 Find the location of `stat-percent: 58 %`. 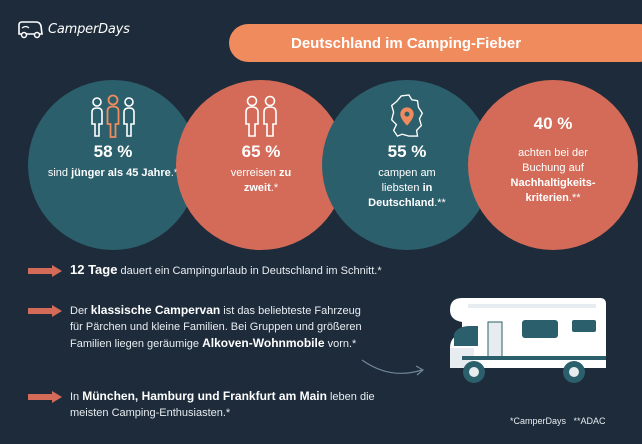

stat-percent: 58 % is located at coordinates (113, 151).